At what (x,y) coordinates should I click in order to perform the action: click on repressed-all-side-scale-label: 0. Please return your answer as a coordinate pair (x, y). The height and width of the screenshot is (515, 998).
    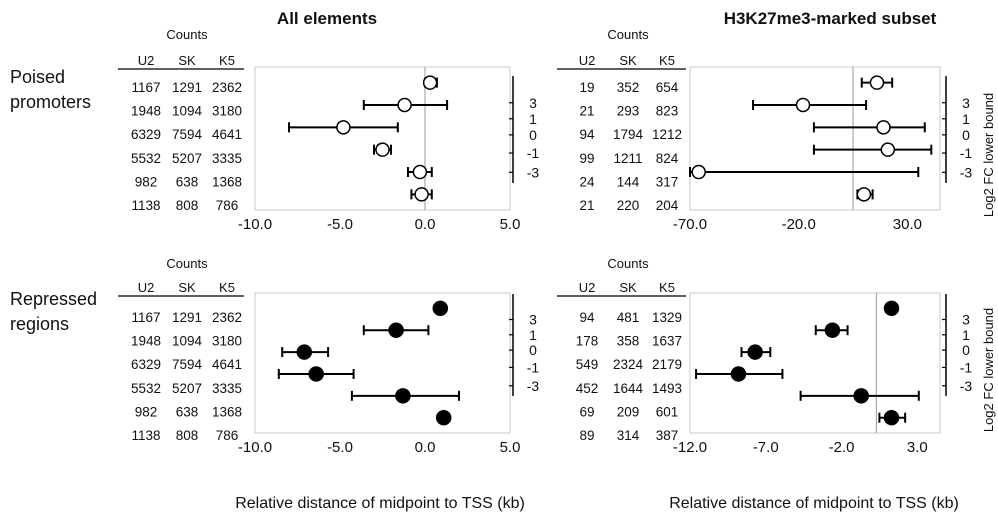
    Looking at the image, I should click on (533, 350).